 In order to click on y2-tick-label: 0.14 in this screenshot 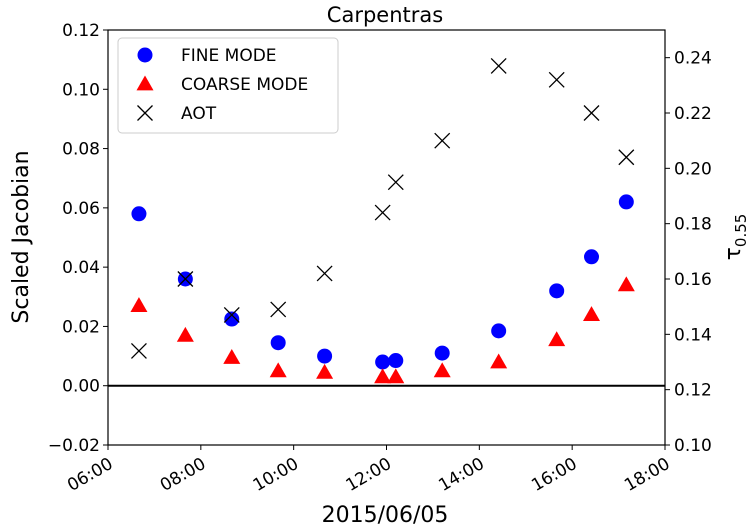, I will do `click(693, 335)`.